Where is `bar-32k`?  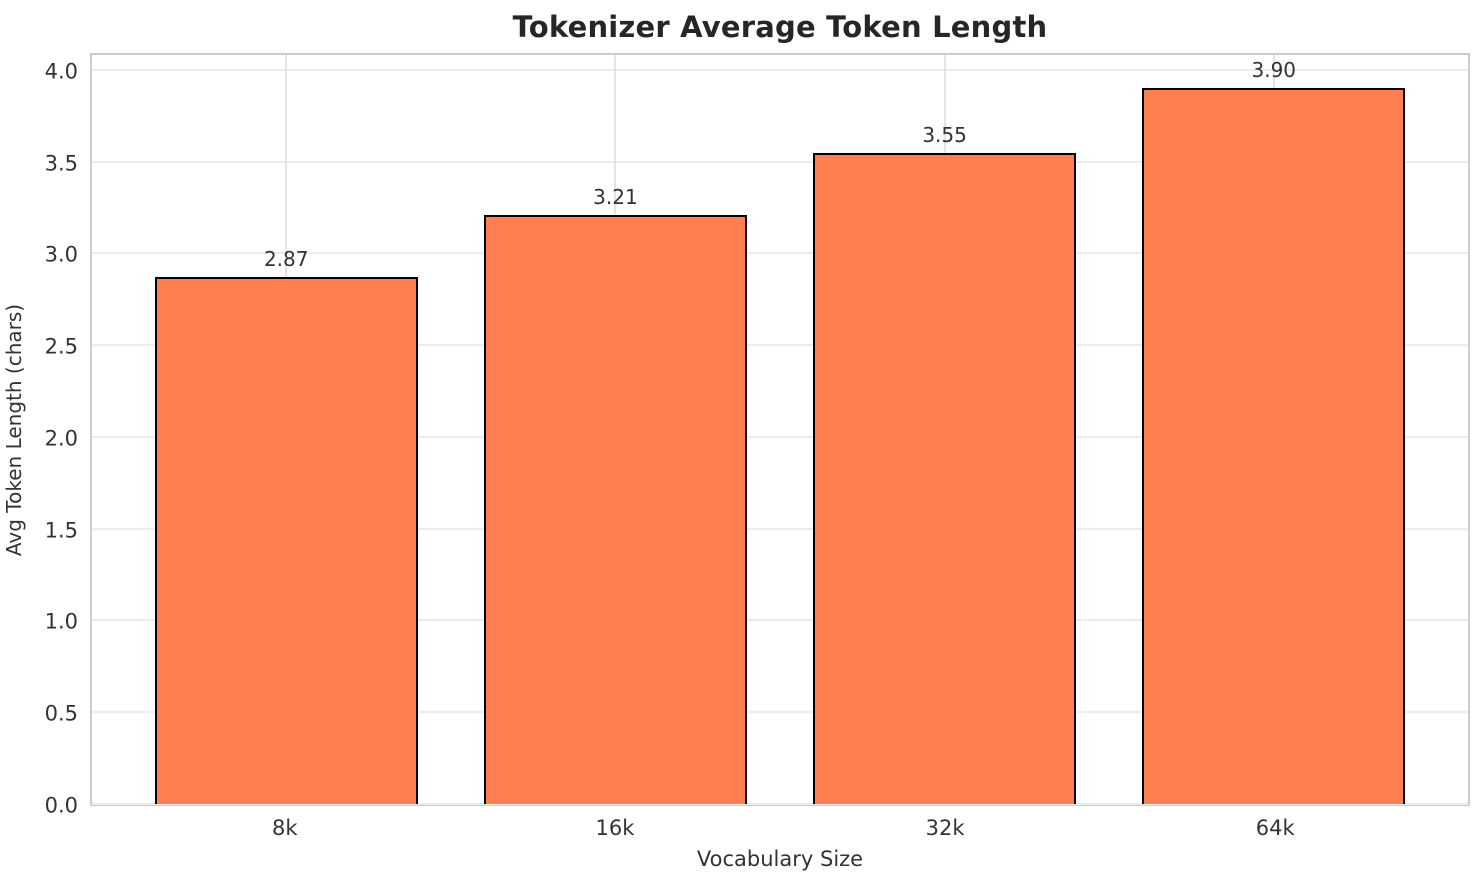 bar-32k is located at coordinates (944, 478).